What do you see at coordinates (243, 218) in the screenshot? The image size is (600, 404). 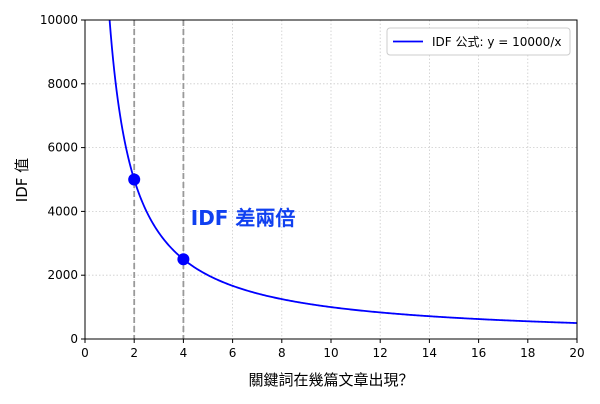 I see `annotation-text: IDF 差兩倍` at bounding box center [243, 218].